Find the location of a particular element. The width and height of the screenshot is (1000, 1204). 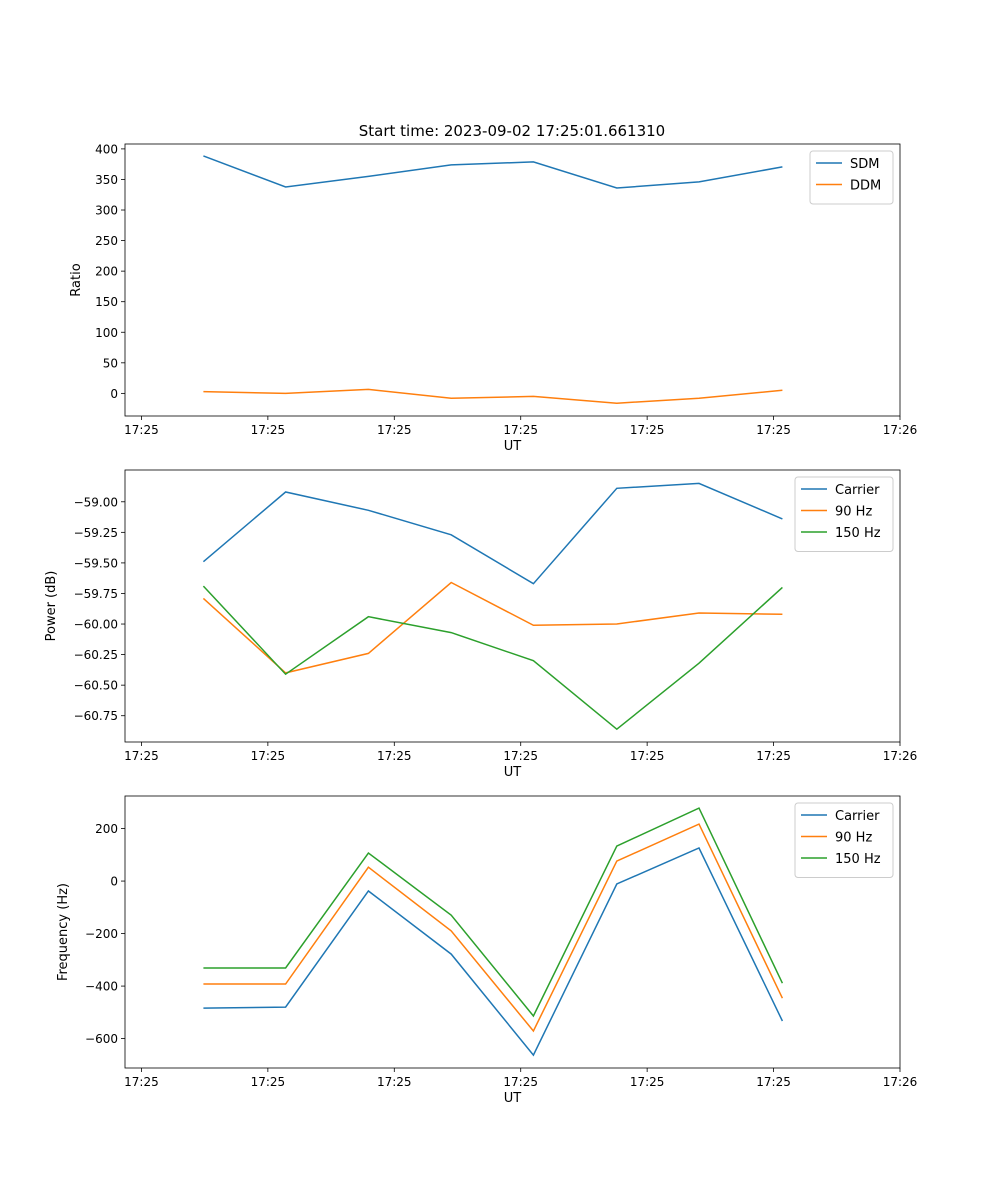

y-tick-label: −200 is located at coordinates (101, 934).